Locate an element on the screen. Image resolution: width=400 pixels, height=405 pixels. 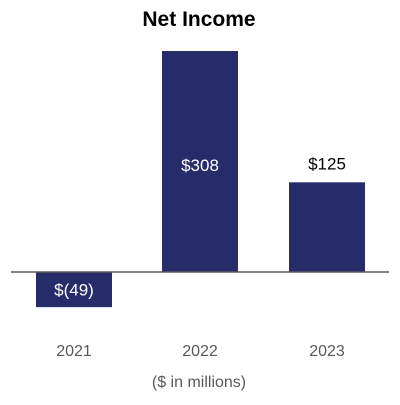
x-tick-2021: 2021 is located at coordinates (74, 351).